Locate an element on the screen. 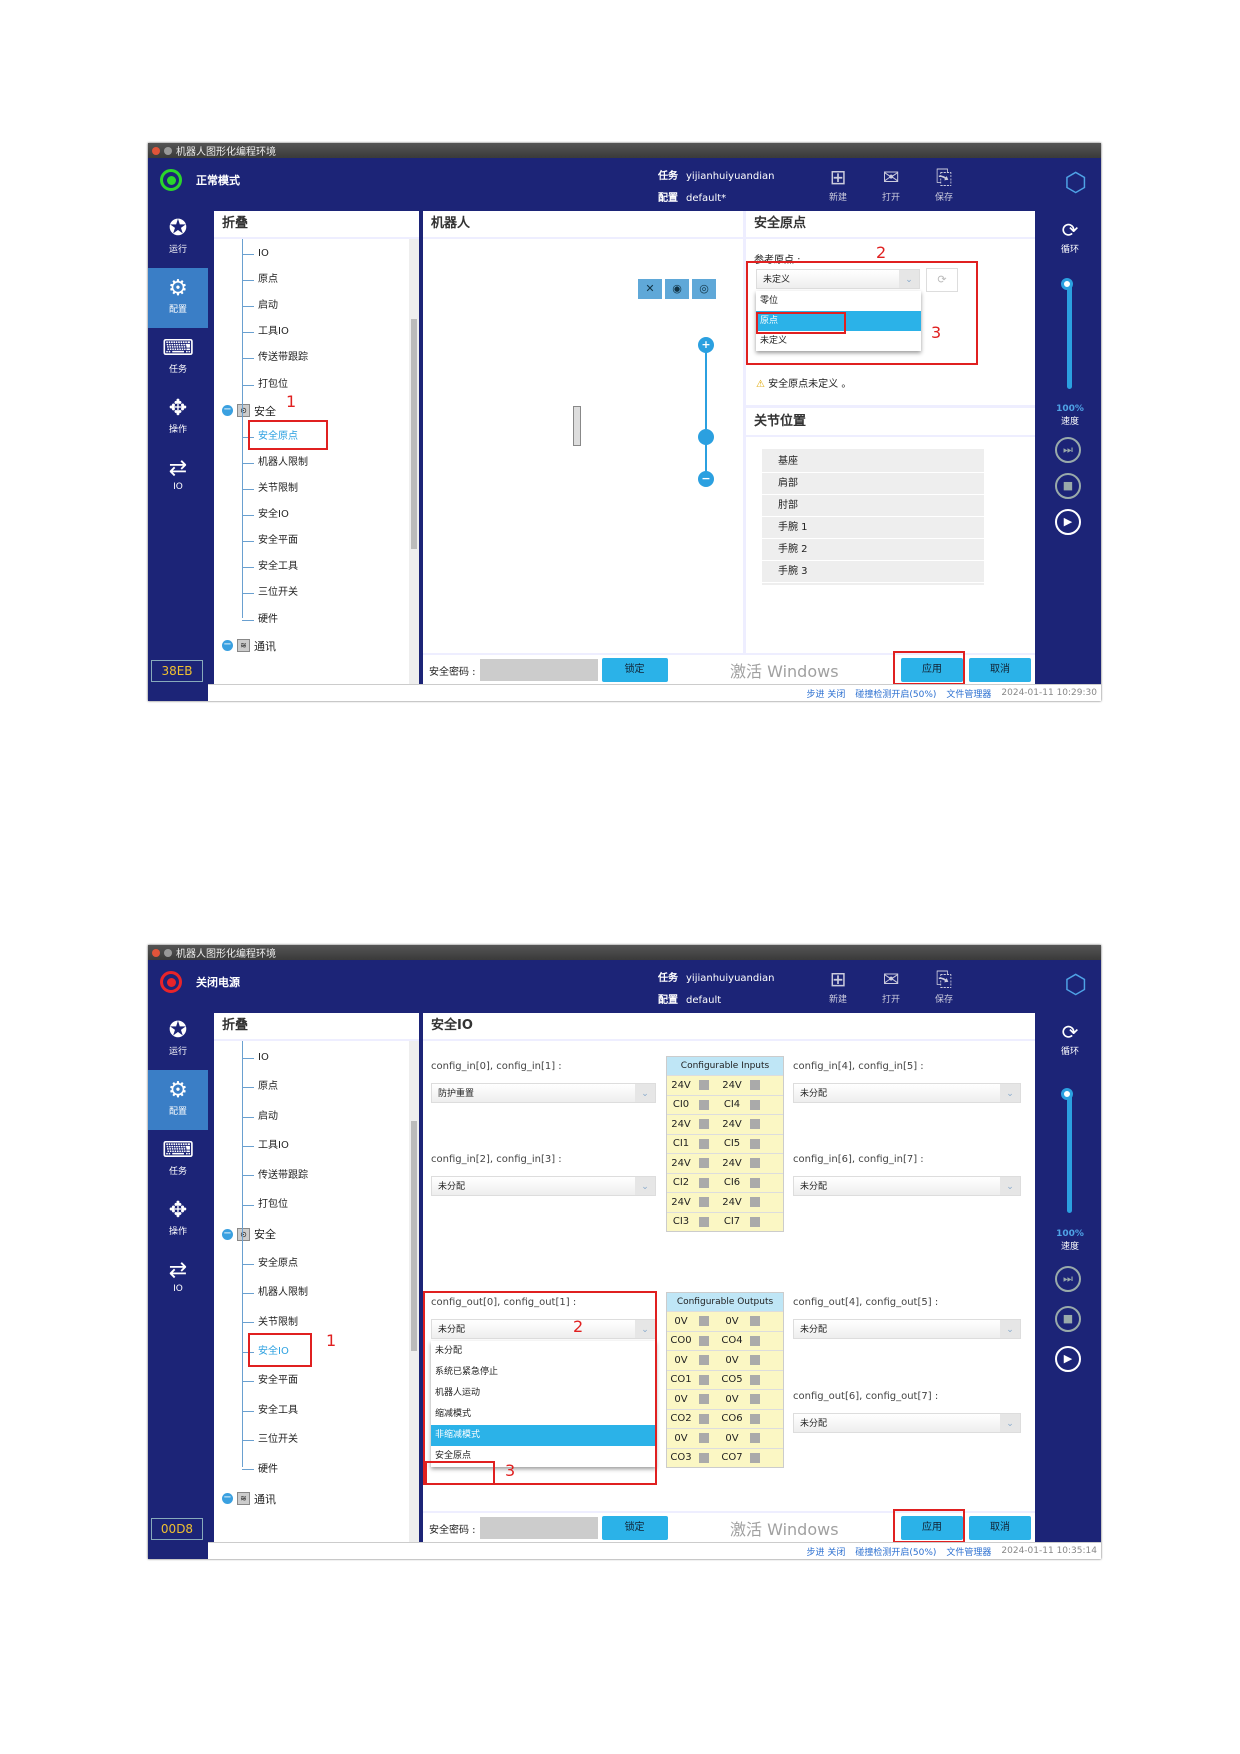 The height and width of the screenshot is (1754, 1240). tree-item-safety-plane: 安全平面 is located at coordinates (316, 541).